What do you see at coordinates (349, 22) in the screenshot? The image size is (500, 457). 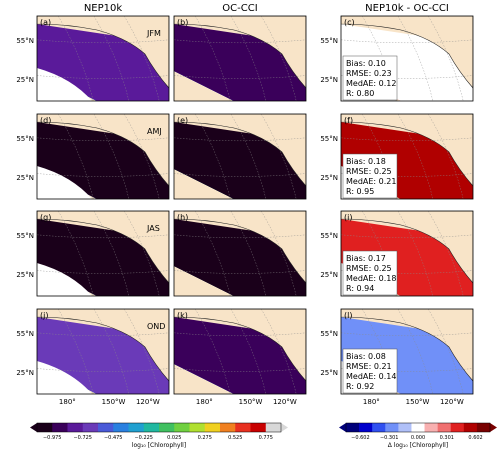 I see `panel-letter: (c)` at bounding box center [349, 22].